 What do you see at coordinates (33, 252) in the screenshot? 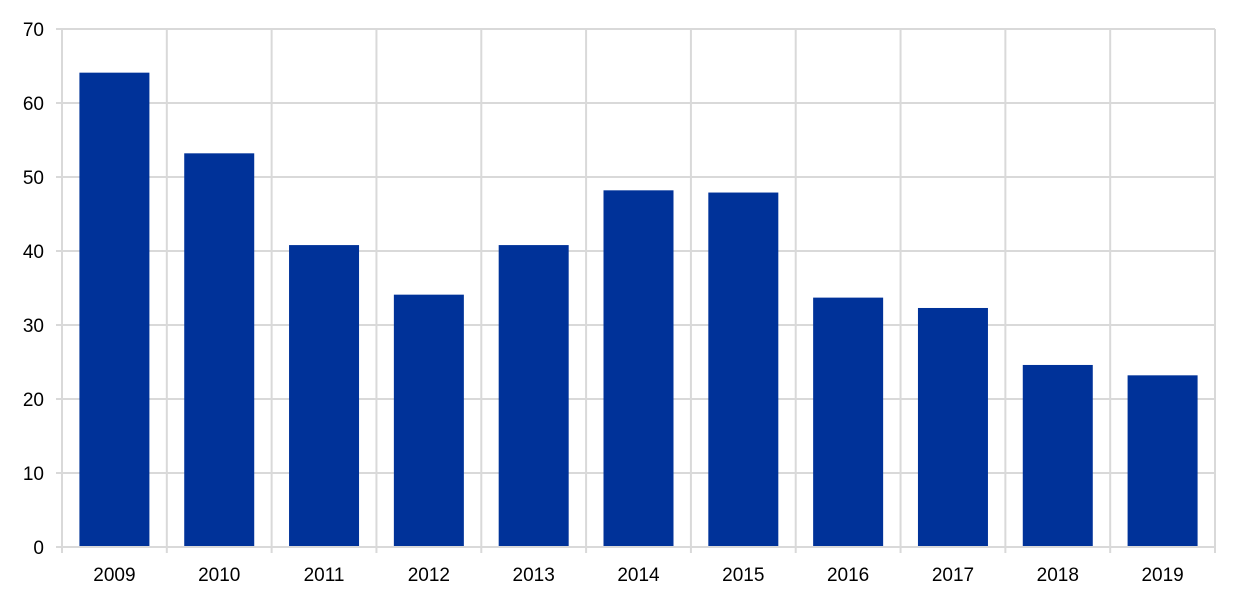
I see `y-tick-label: 40` at bounding box center [33, 252].